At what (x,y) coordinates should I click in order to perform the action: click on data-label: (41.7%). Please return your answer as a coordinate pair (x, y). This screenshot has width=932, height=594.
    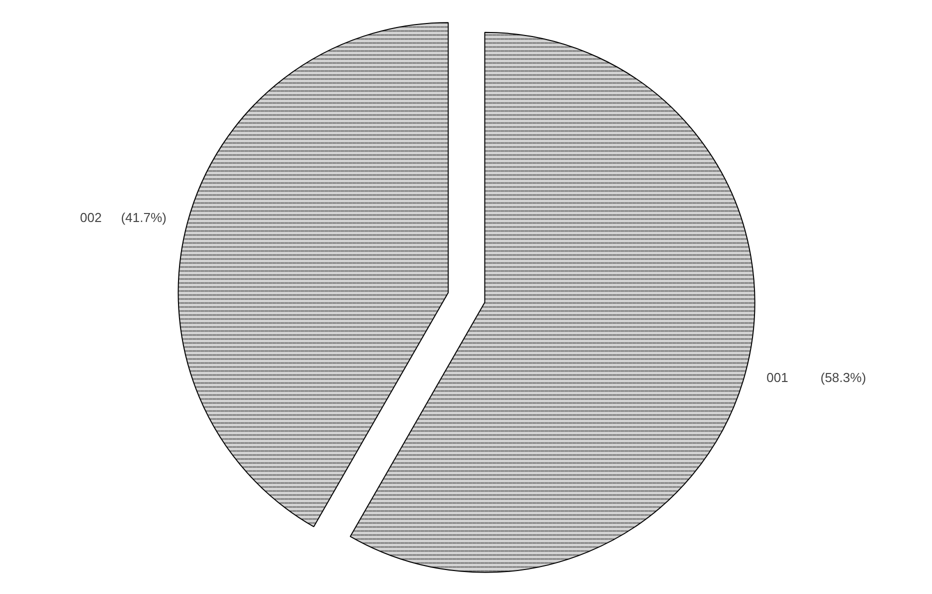
    Looking at the image, I should click on (143, 217).